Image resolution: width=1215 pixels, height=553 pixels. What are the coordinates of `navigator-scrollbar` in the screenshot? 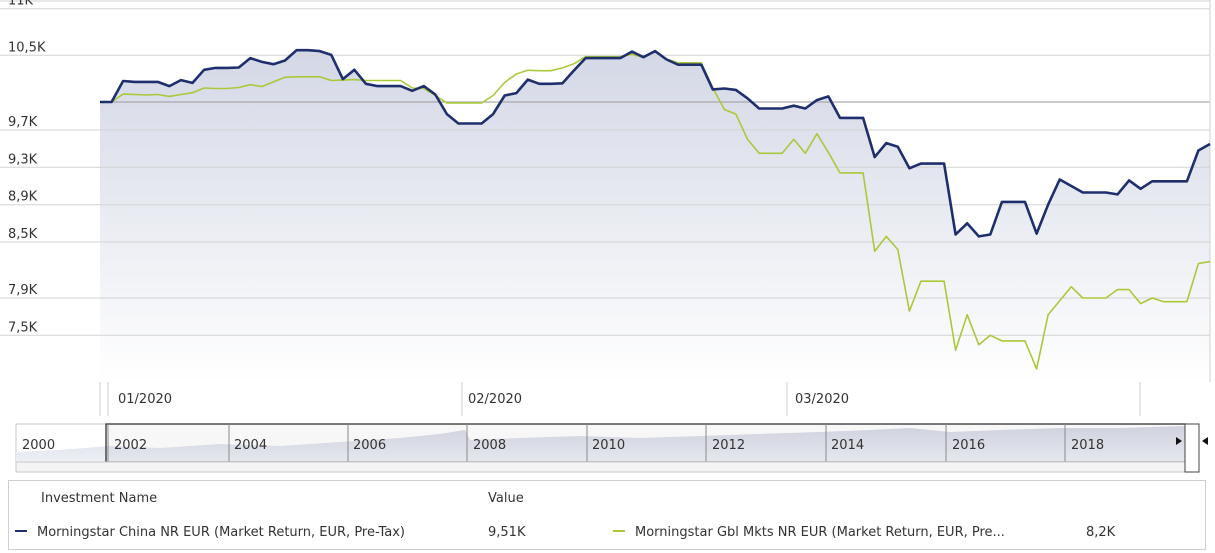 It's located at (601, 467).